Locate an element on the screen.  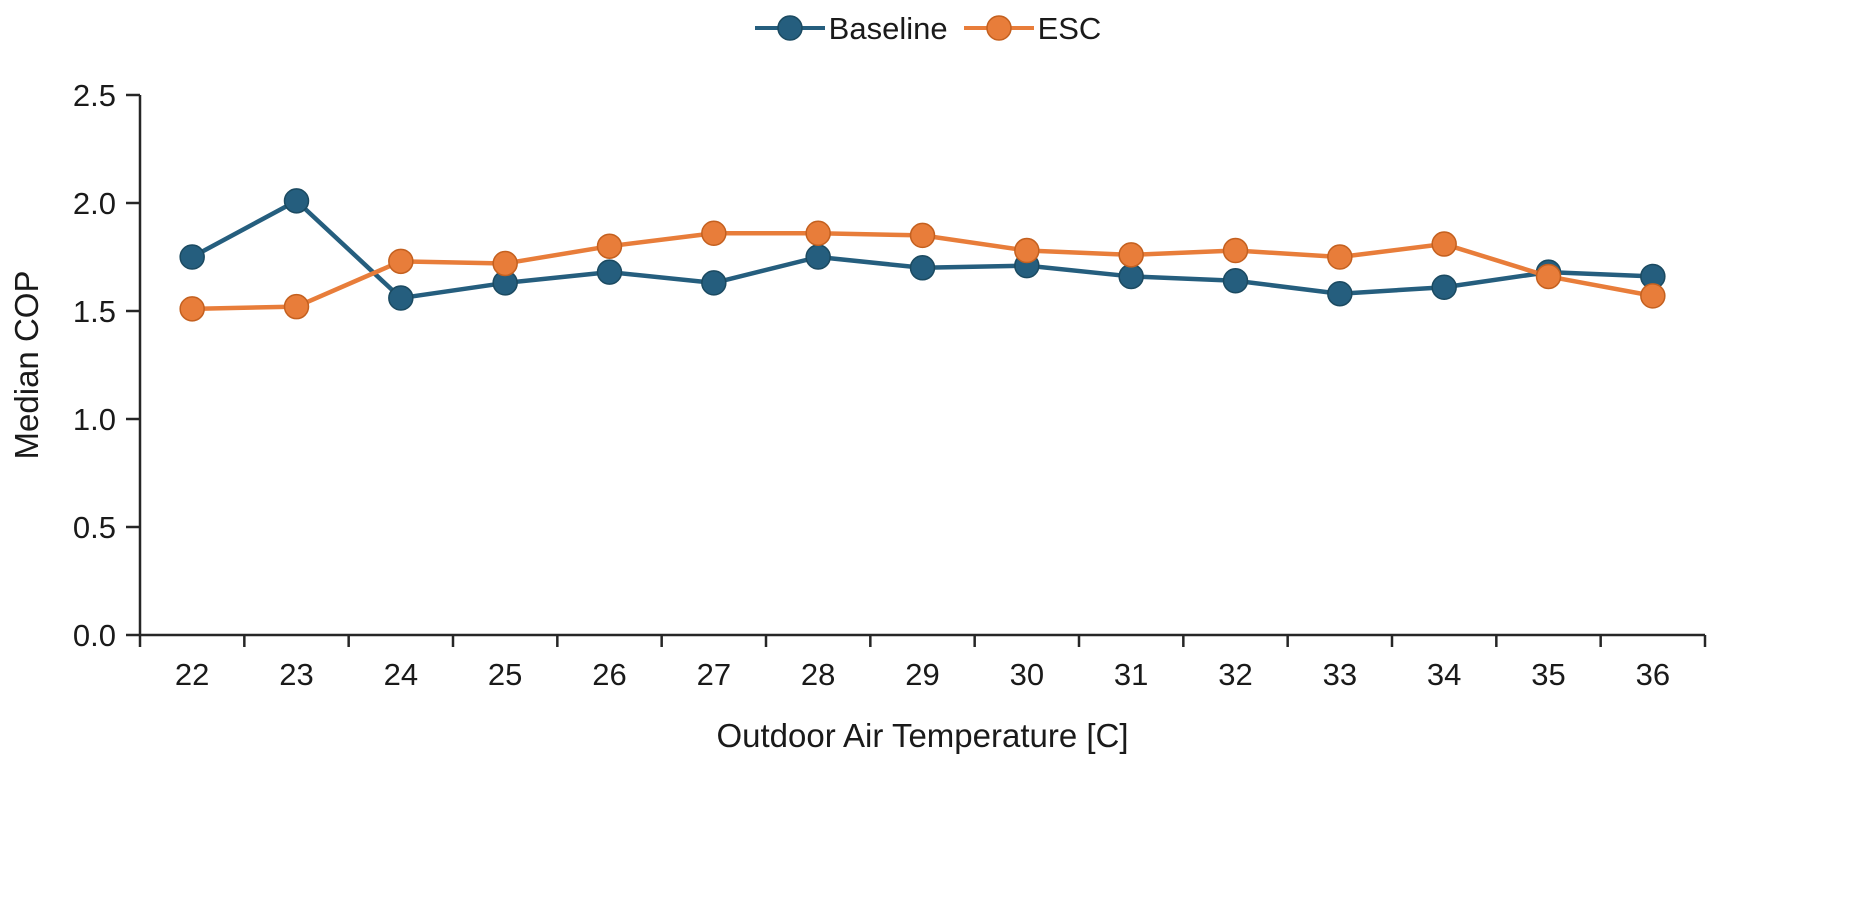
y-tick-label: 2.5 is located at coordinates (94, 95).